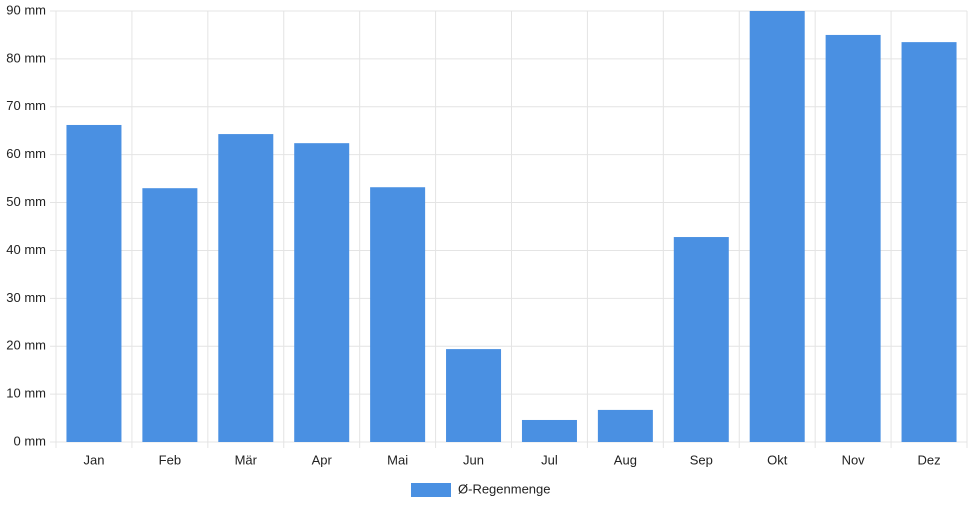 The width and height of the screenshot is (968, 508). Describe the element at coordinates (26, 201) in the screenshot. I see `y-tick-label: 50 mm` at that location.